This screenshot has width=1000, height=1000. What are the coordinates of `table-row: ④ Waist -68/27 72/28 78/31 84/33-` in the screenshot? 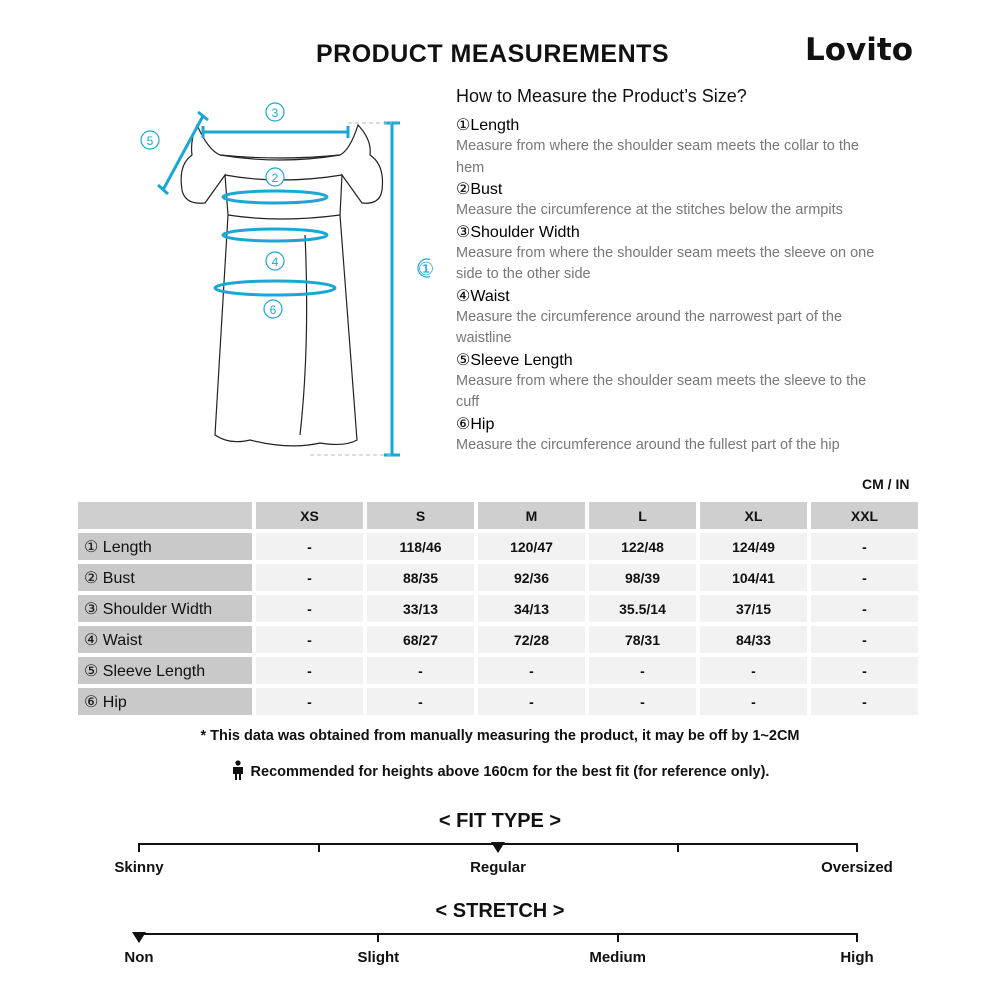 It's located at (498, 639).